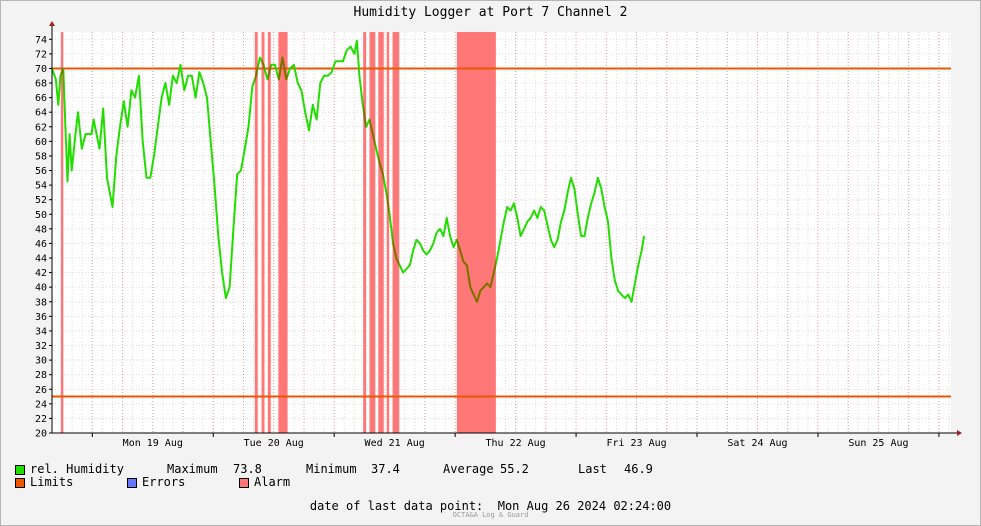 This screenshot has width=981, height=526. I want to click on y-axis-arrow, so click(52, 23).